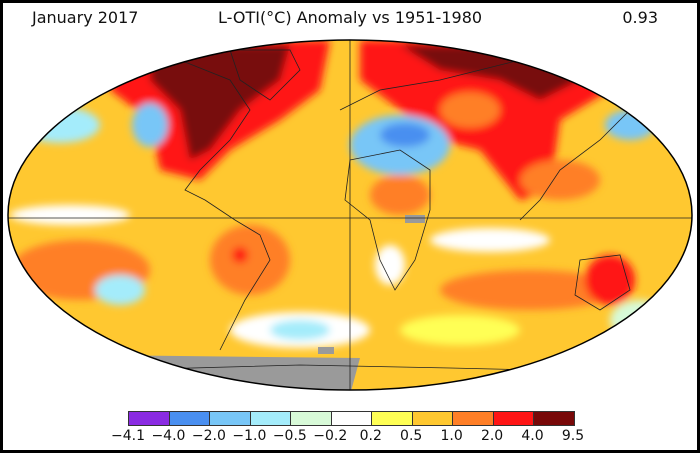 Image resolution: width=700 pixels, height=453 pixels. What do you see at coordinates (249, 436) in the screenshot?
I see `legend-tick-label: −1.0` at bounding box center [249, 436].